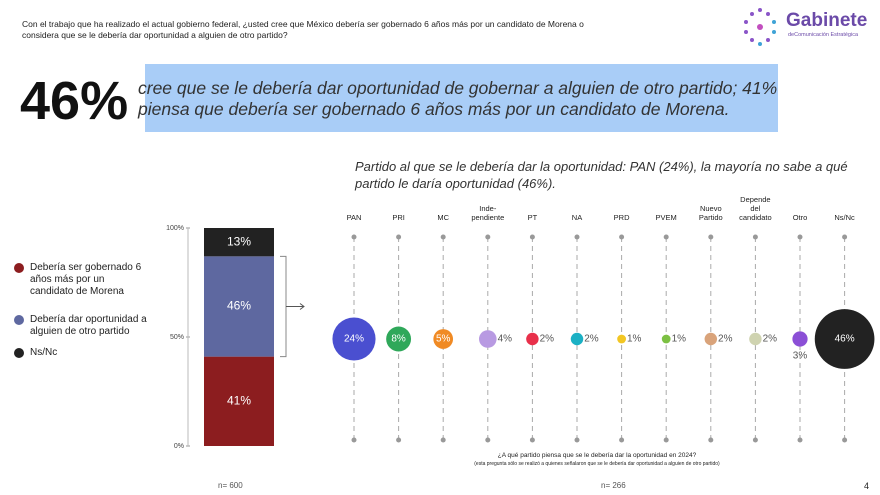 Image resolution: width=880 pixels, height=495 pixels. Describe the element at coordinates (755, 208) in the screenshot. I see `category-label: Depende del candidato` at that location.